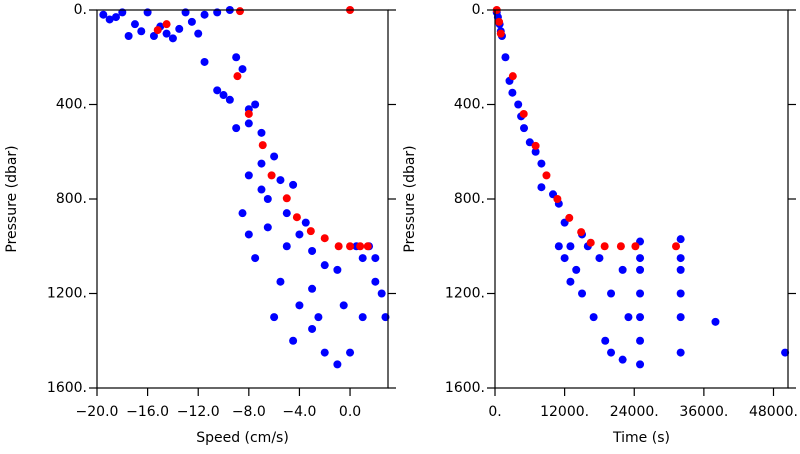 This screenshot has height=454, width=800. I want to click on x-tick-label: −20.0, so click(97, 412).